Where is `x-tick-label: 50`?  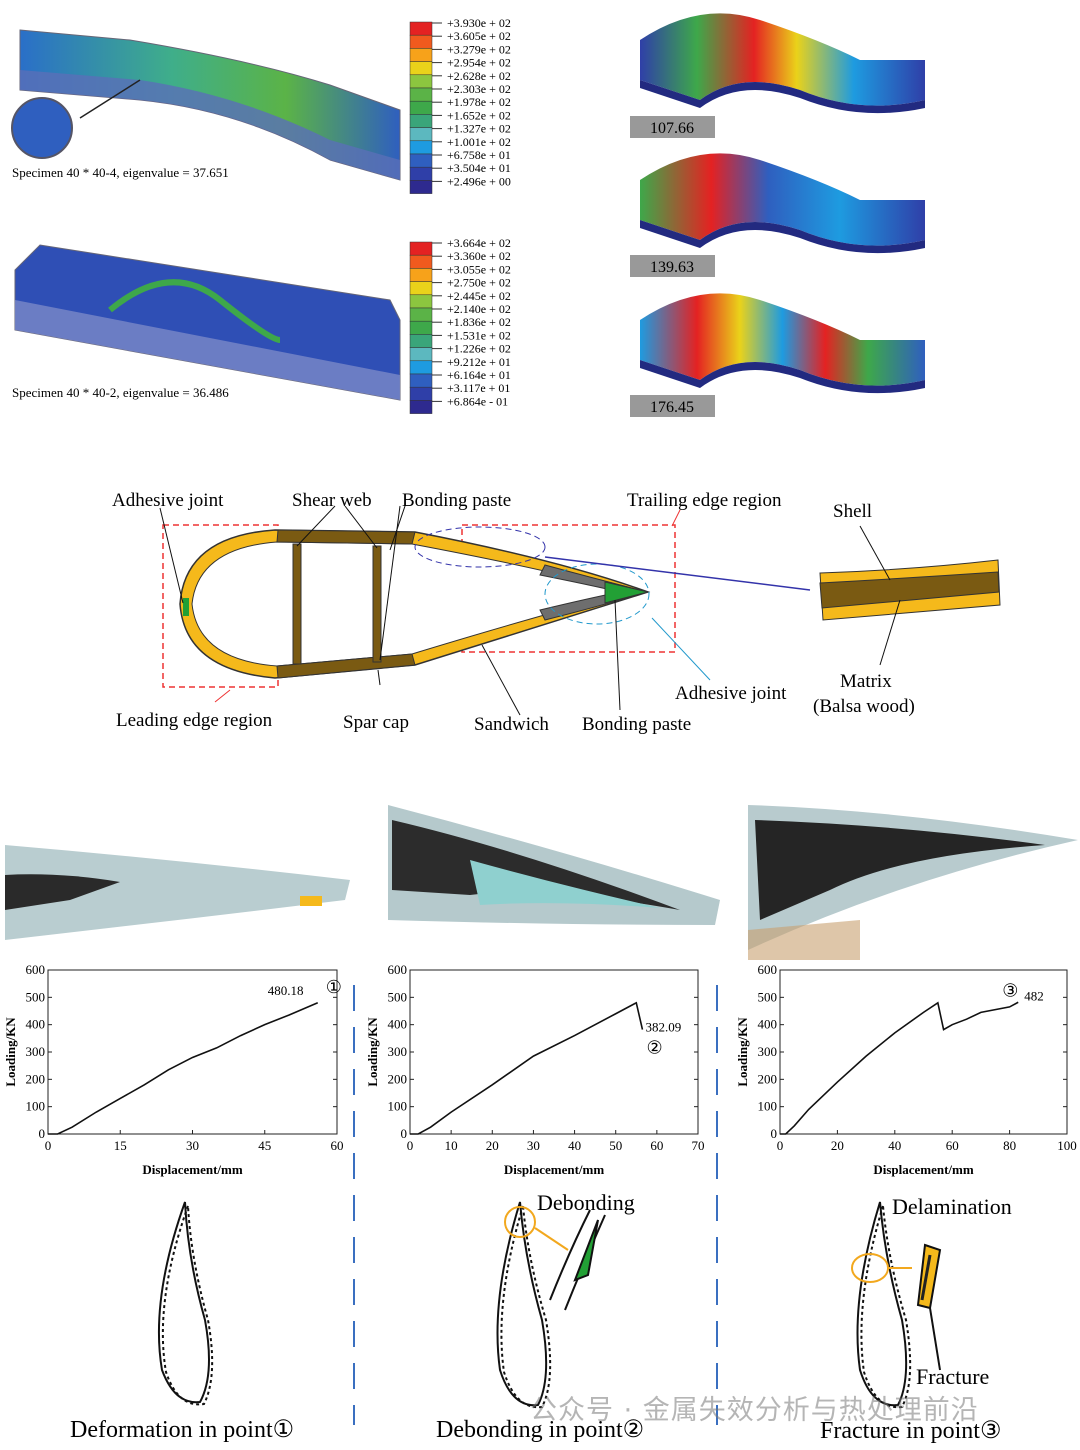
x-tick-label: 50 is located at coordinates (615, 1145).